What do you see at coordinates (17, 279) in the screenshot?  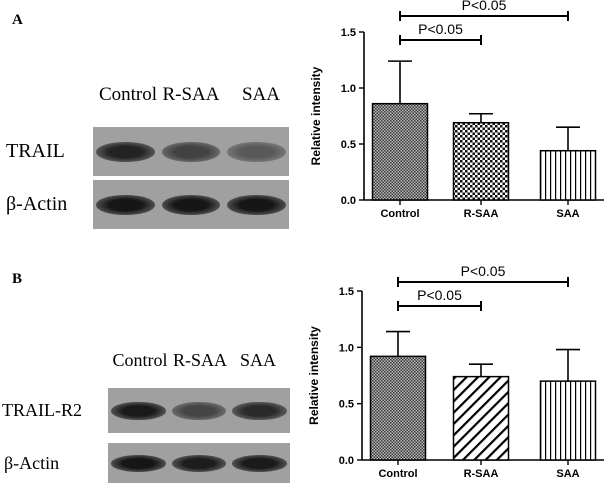 I see `panel-letter: B` at bounding box center [17, 279].